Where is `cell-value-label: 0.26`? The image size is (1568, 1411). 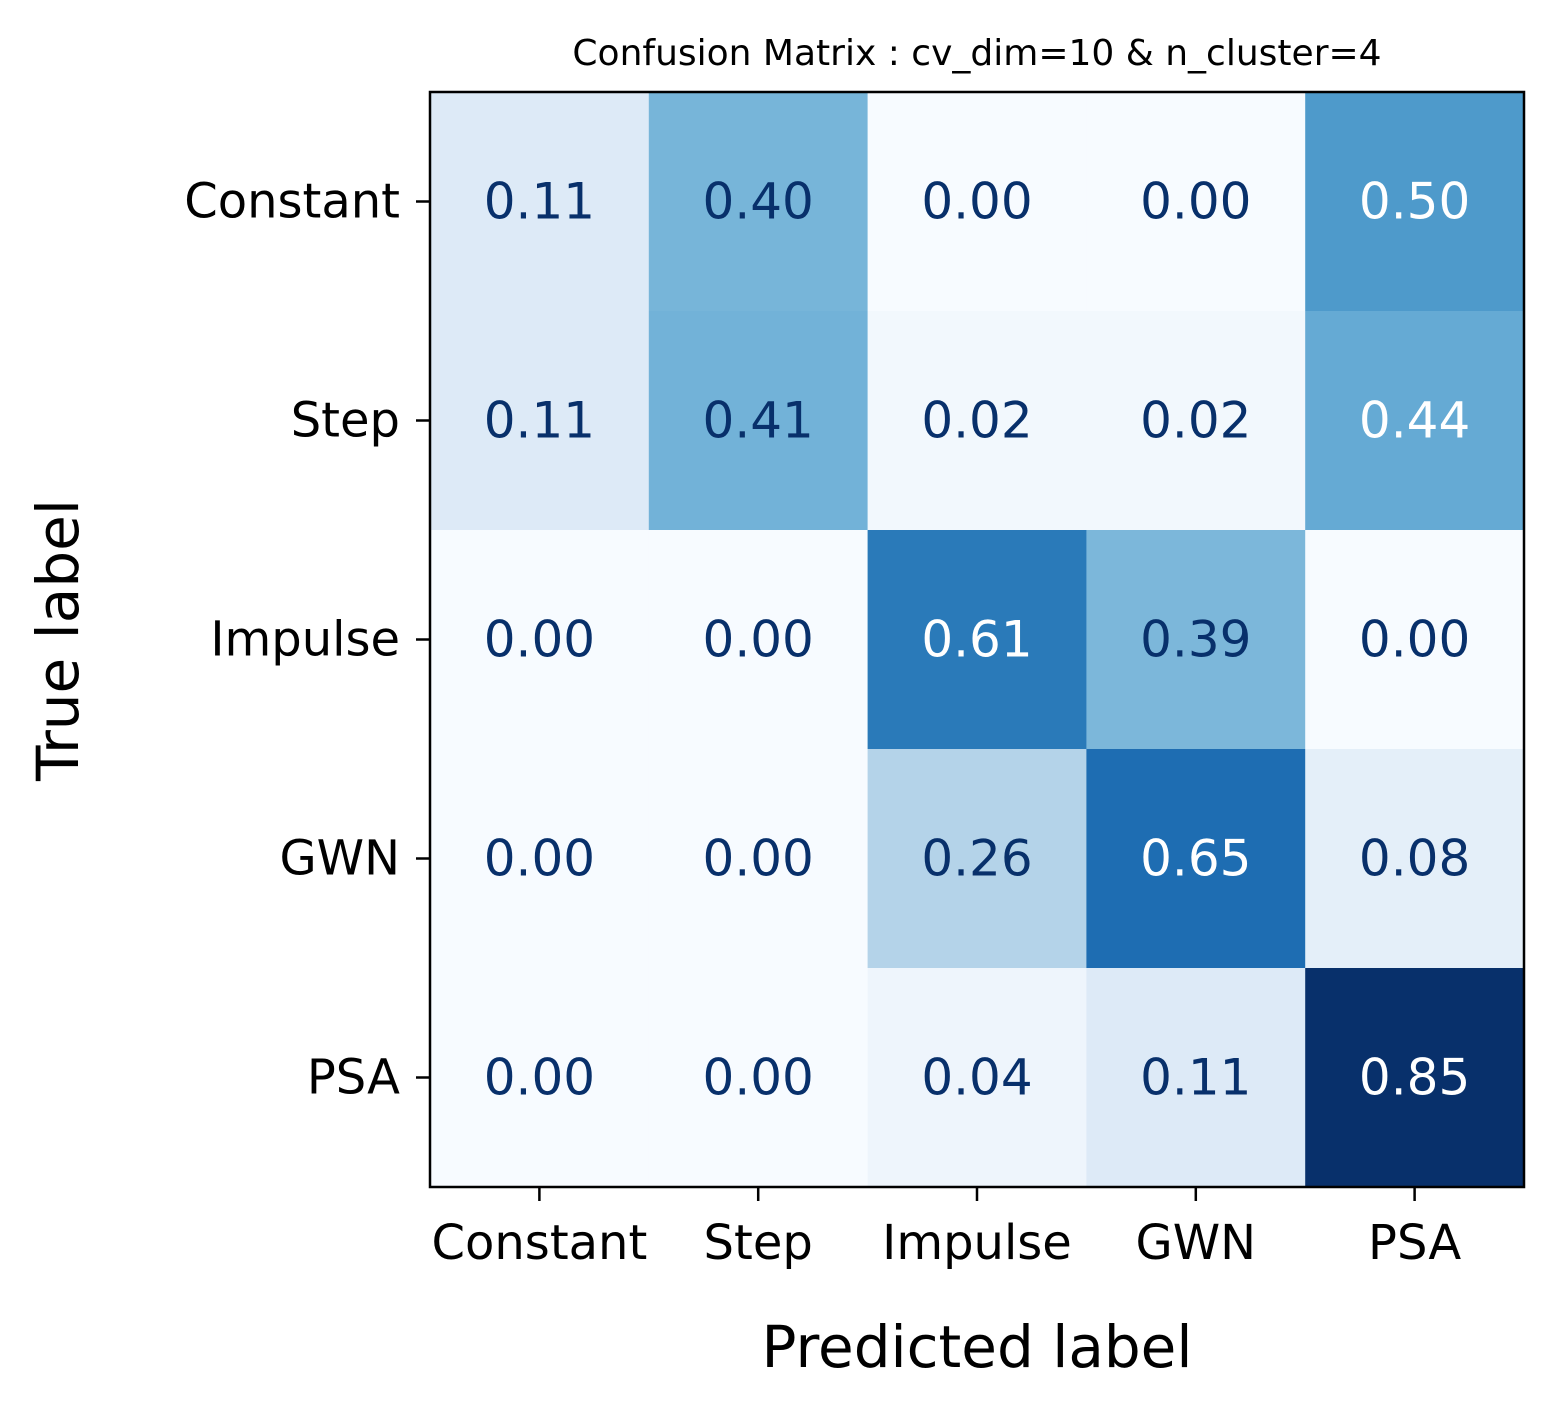
cell-value-label: 0.26 is located at coordinates (976, 859).